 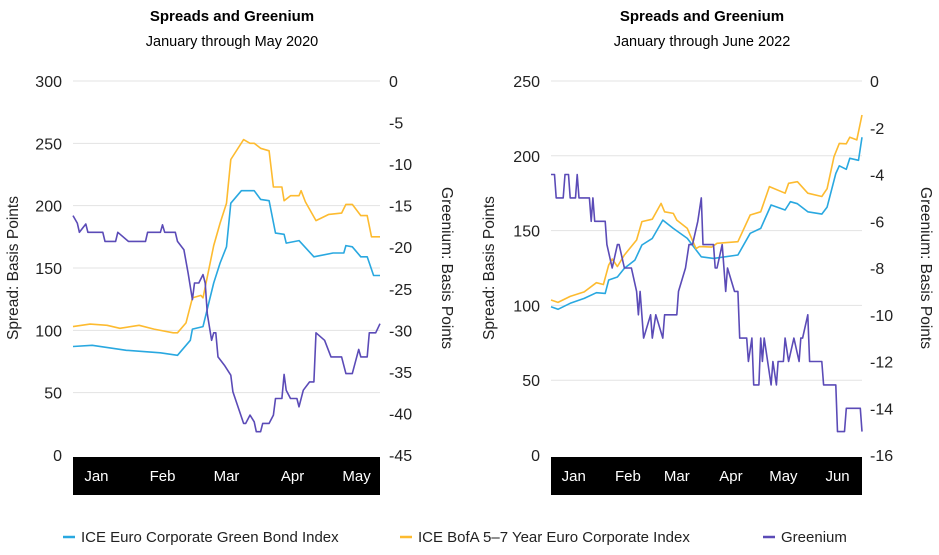 I want to click on legend-label: Greenium, so click(x=814, y=537).